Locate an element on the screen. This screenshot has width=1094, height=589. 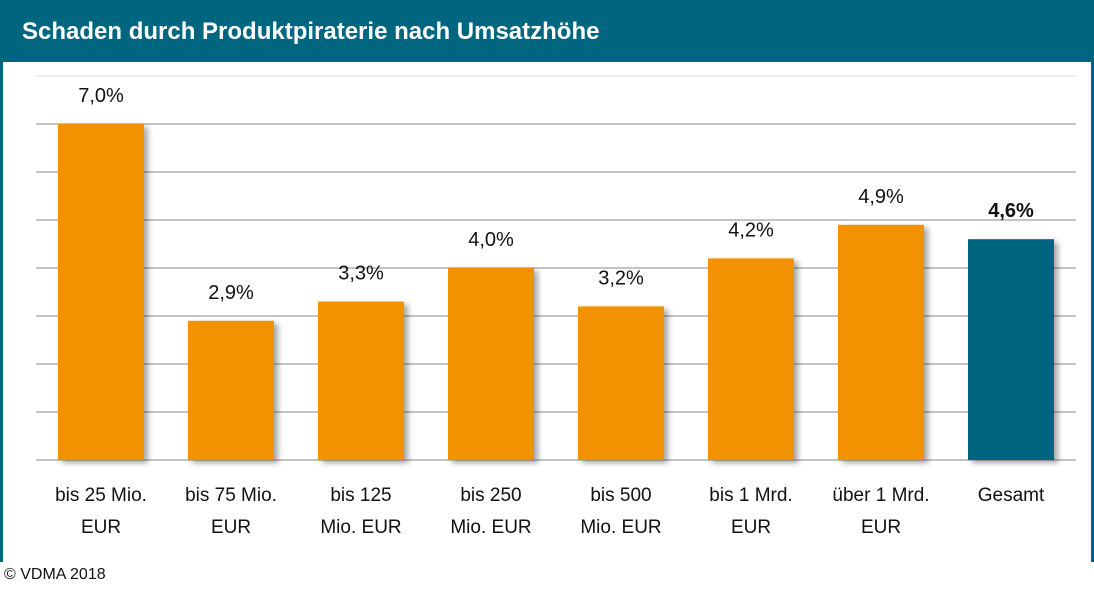
value-label: 7,0% is located at coordinates (101, 96).